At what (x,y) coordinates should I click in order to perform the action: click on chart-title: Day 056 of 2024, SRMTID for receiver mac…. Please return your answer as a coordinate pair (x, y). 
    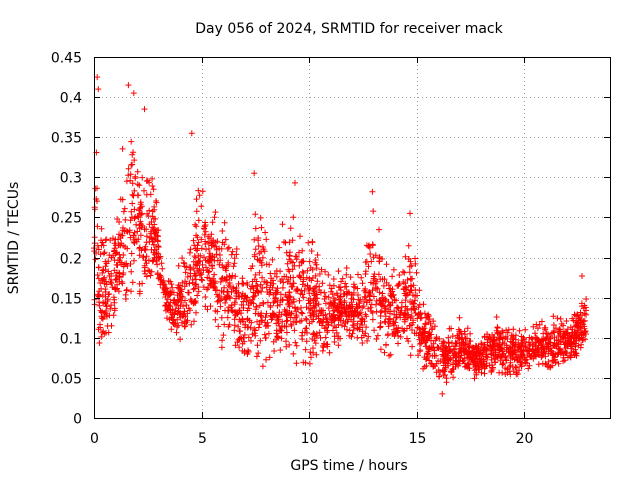
    Looking at the image, I should click on (349, 29).